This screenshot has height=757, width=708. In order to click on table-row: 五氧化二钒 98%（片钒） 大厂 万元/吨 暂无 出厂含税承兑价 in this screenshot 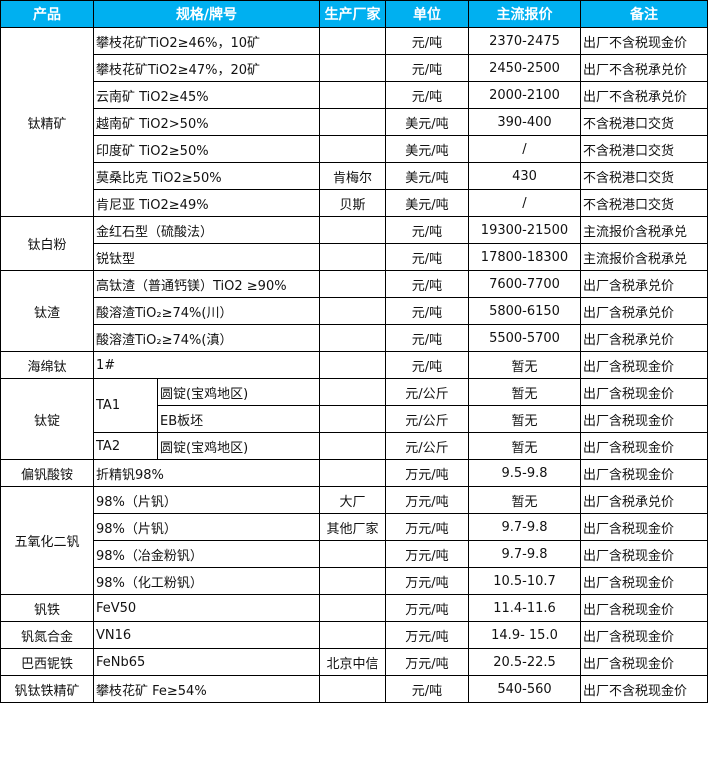, I will do `click(354, 540)`.